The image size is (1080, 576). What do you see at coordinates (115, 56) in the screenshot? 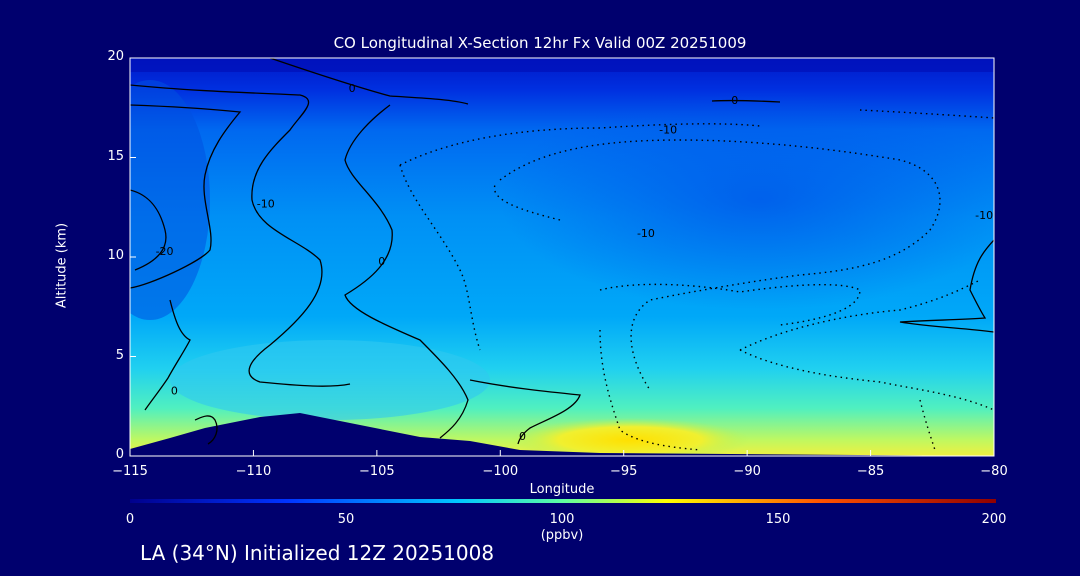
I see `y-tick-label: 20` at bounding box center [115, 56].